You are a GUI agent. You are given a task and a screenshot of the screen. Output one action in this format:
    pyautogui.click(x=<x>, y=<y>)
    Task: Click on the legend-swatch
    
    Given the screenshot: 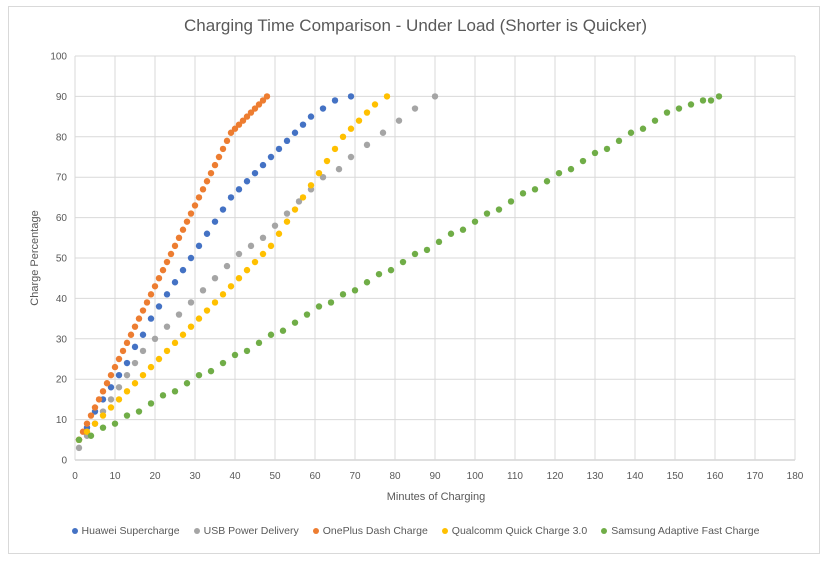 What is the action you would take?
    pyautogui.click(x=604, y=531)
    